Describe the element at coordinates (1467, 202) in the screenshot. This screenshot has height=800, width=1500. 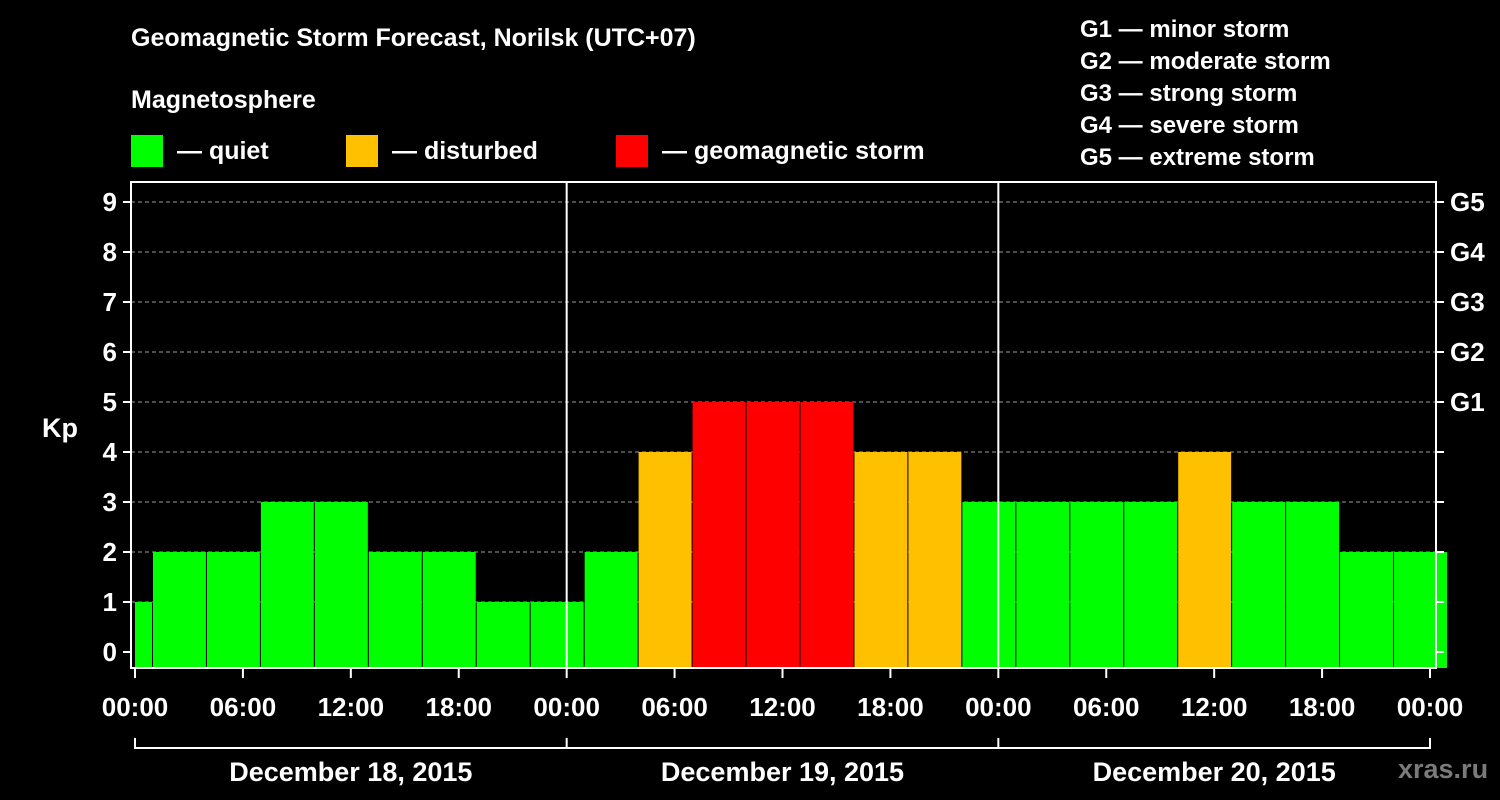
I see `right-axis-label: G5` at that location.